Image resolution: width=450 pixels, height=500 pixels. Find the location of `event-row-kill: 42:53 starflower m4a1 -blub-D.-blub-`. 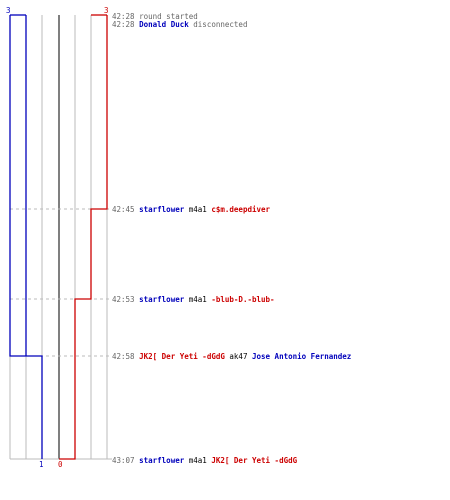

event-row-kill: 42:53 starflower m4a1 -blub-D.-blub- is located at coordinates (193, 299).